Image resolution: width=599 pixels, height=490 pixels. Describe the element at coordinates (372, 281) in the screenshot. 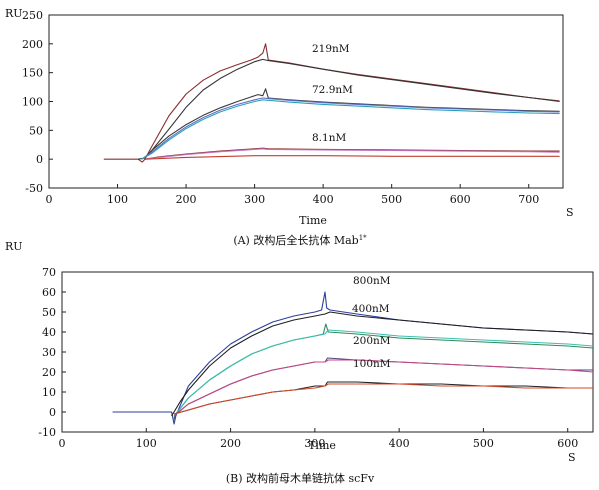

I see `concentration-label: 800nM` at that location.